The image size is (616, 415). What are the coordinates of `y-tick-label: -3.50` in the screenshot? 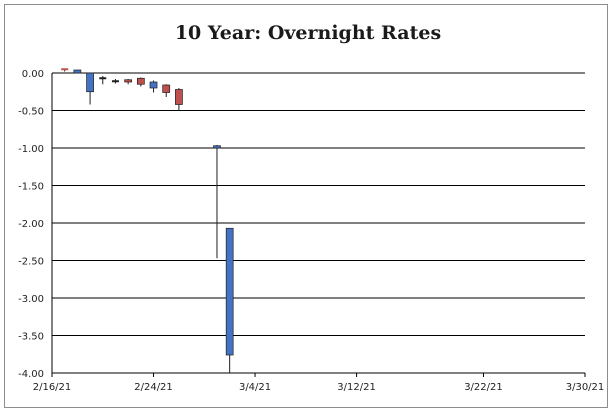 It's located at (31, 337).